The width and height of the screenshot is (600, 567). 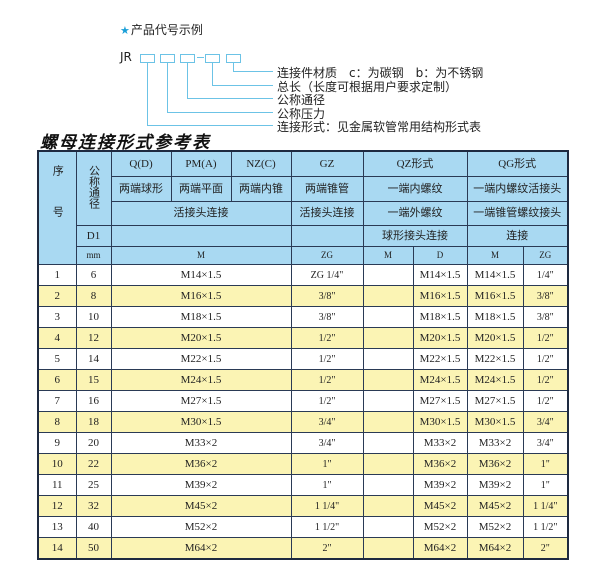 What do you see at coordinates (141, 163) in the screenshot?
I see `header-q: Q(D)` at bounding box center [141, 163].